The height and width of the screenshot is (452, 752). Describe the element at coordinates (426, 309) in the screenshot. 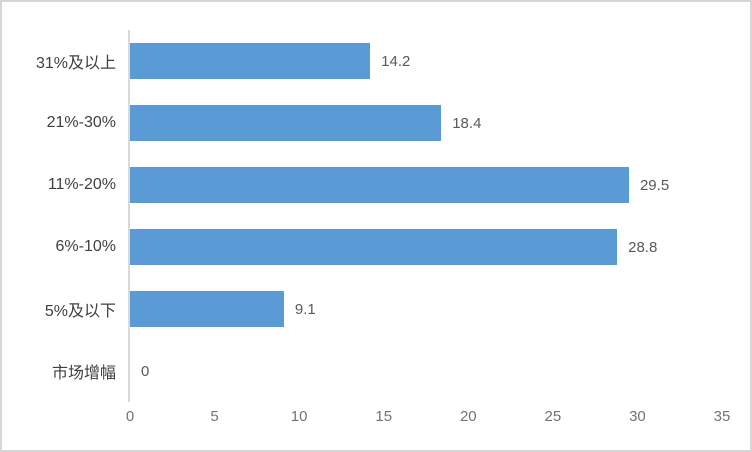

I see `bar-row: 9.1` at that location.